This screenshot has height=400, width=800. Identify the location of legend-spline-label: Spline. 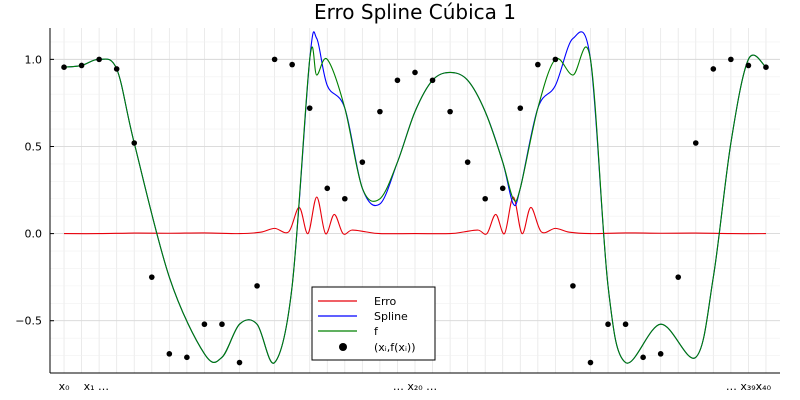
(391, 316).